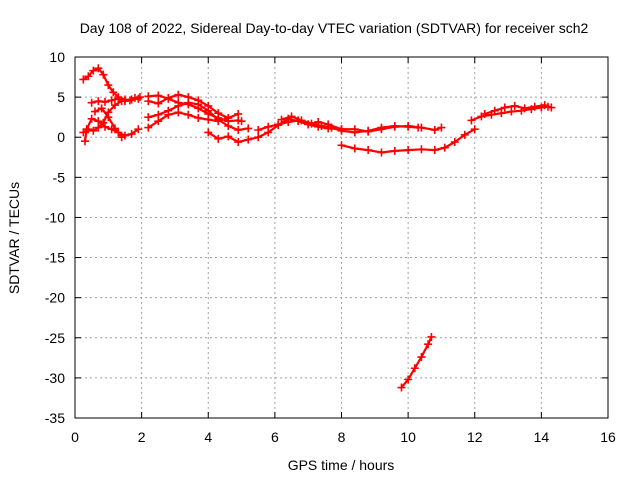  What do you see at coordinates (75, 437) in the screenshot?
I see `x-tick-label: 0` at bounding box center [75, 437].